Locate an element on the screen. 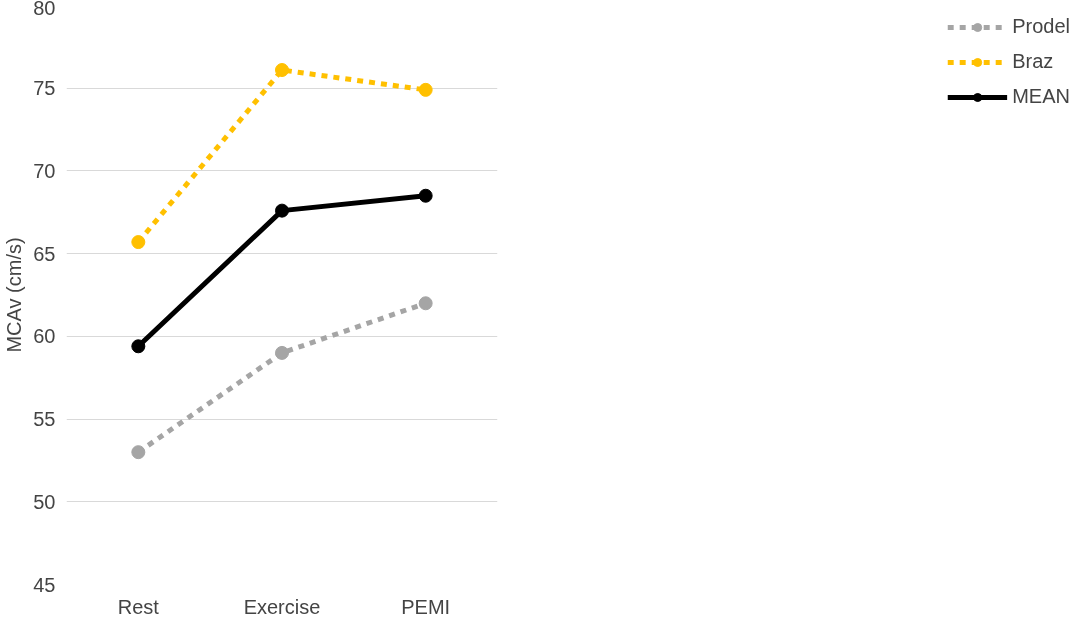  legend-label: Braz is located at coordinates (1033, 61).